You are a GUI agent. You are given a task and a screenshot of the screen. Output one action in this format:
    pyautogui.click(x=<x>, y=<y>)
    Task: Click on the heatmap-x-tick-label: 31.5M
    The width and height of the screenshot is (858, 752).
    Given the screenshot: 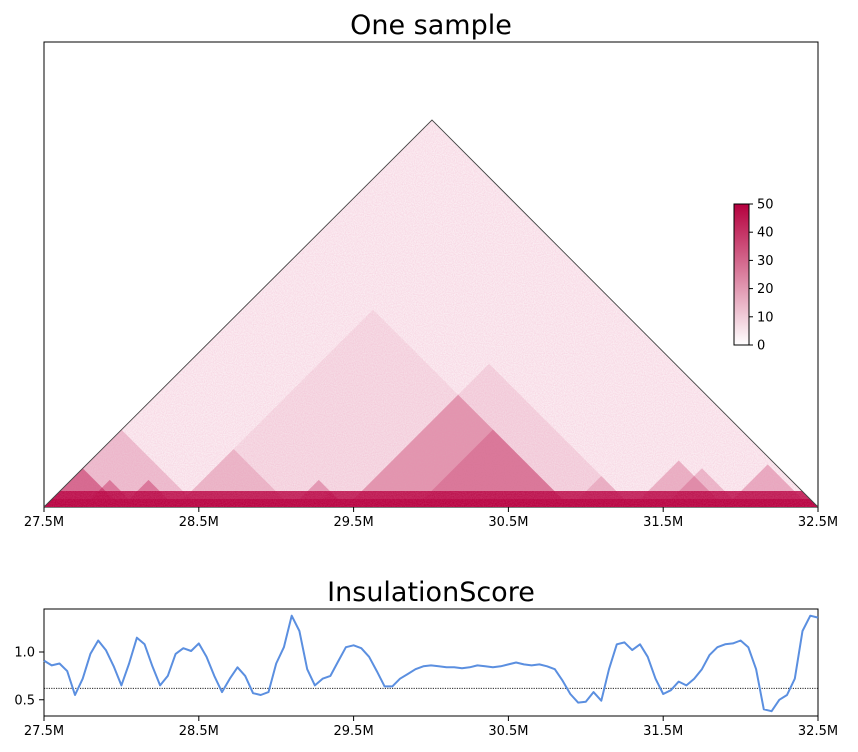 What is the action you would take?
    pyautogui.click(x=663, y=522)
    